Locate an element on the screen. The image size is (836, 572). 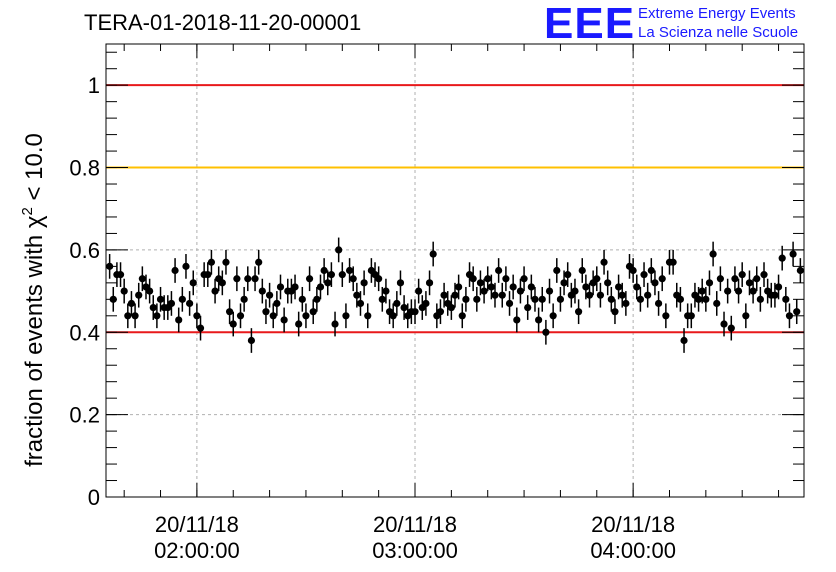
y-tick-label: 0.6 is located at coordinates (84, 250).